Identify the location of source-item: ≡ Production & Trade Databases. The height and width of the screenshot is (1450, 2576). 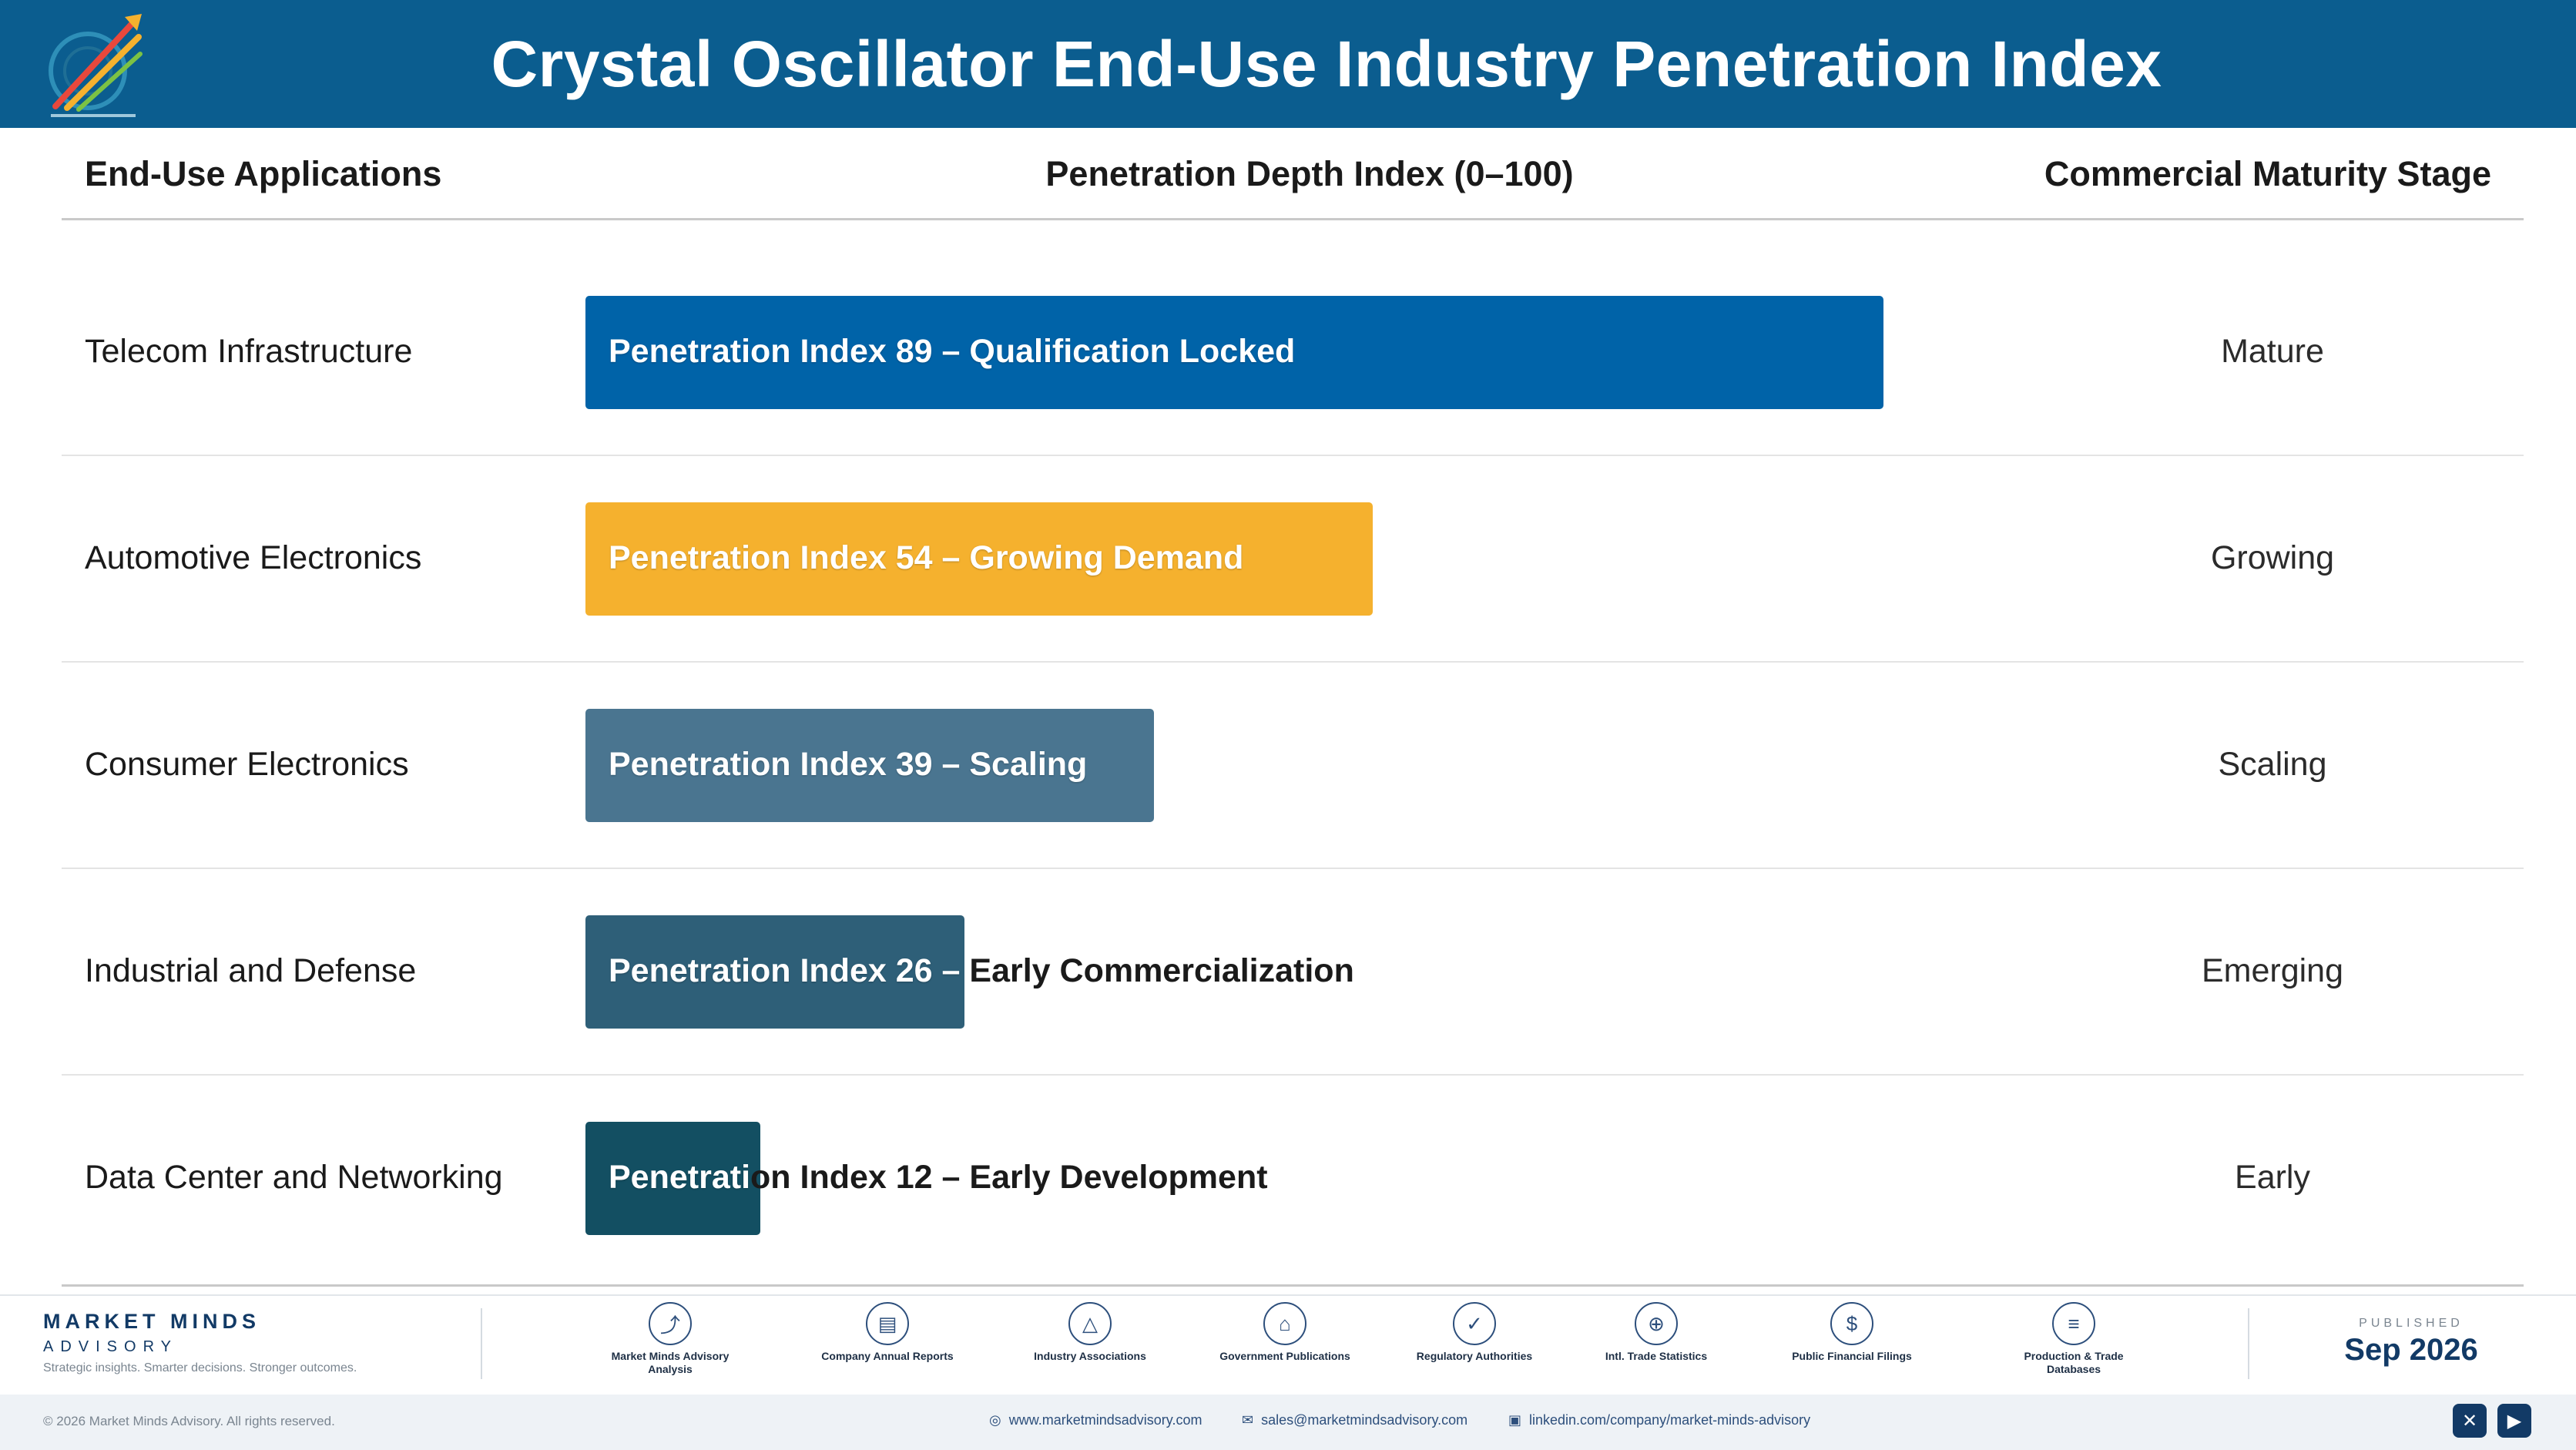
(2073, 1339).